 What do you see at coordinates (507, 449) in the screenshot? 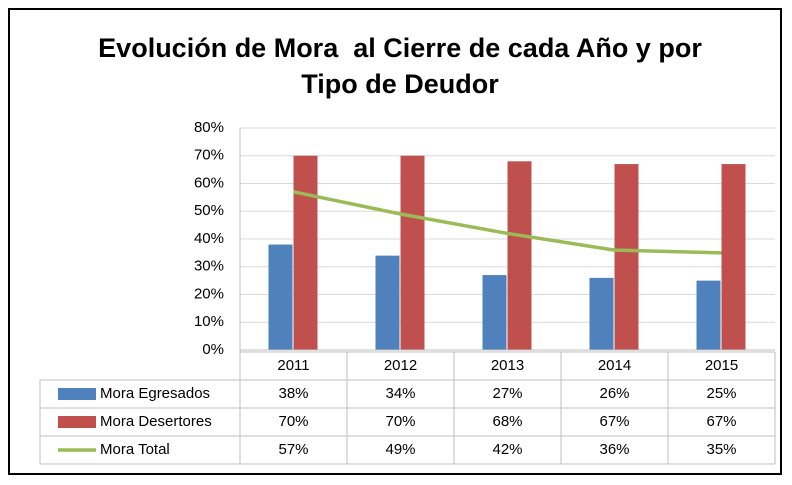
I see `table-cell: 42%` at bounding box center [507, 449].